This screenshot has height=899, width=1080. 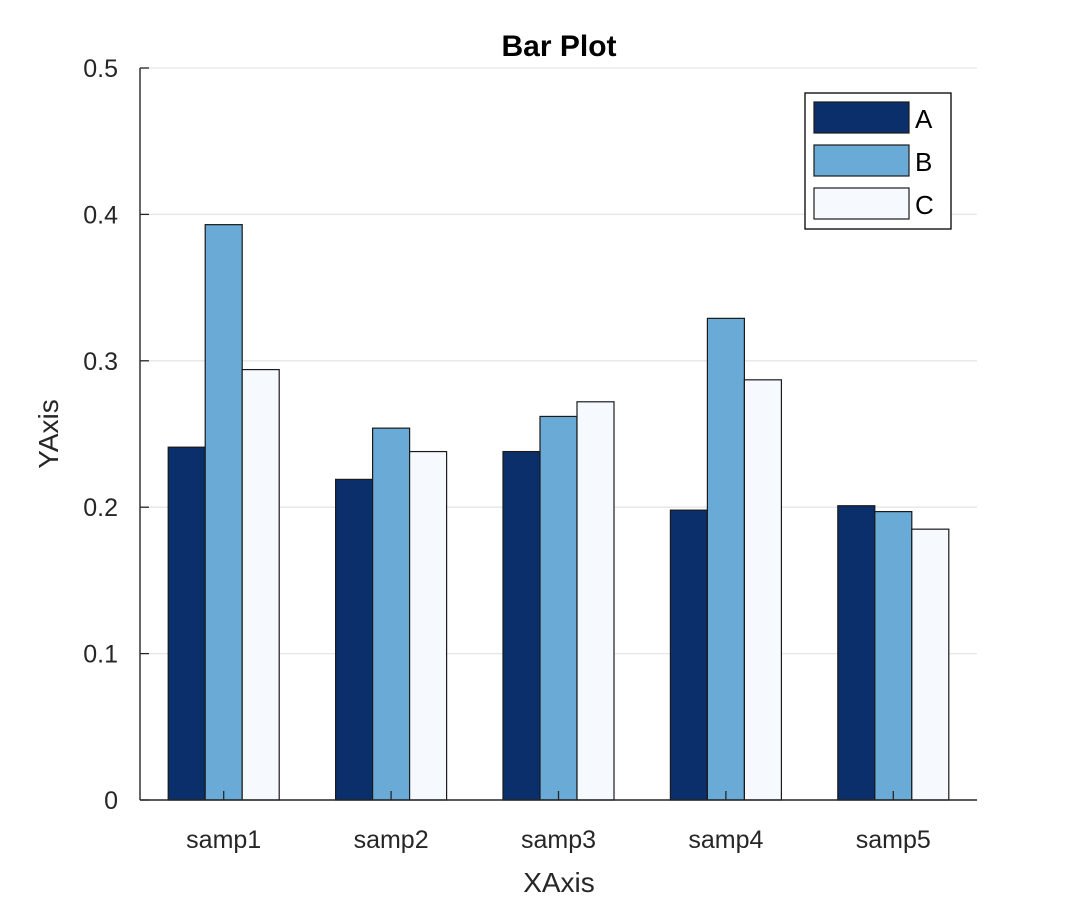 What do you see at coordinates (861, 160) in the screenshot?
I see `legend-swatch-B` at bounding box center [861, 160].